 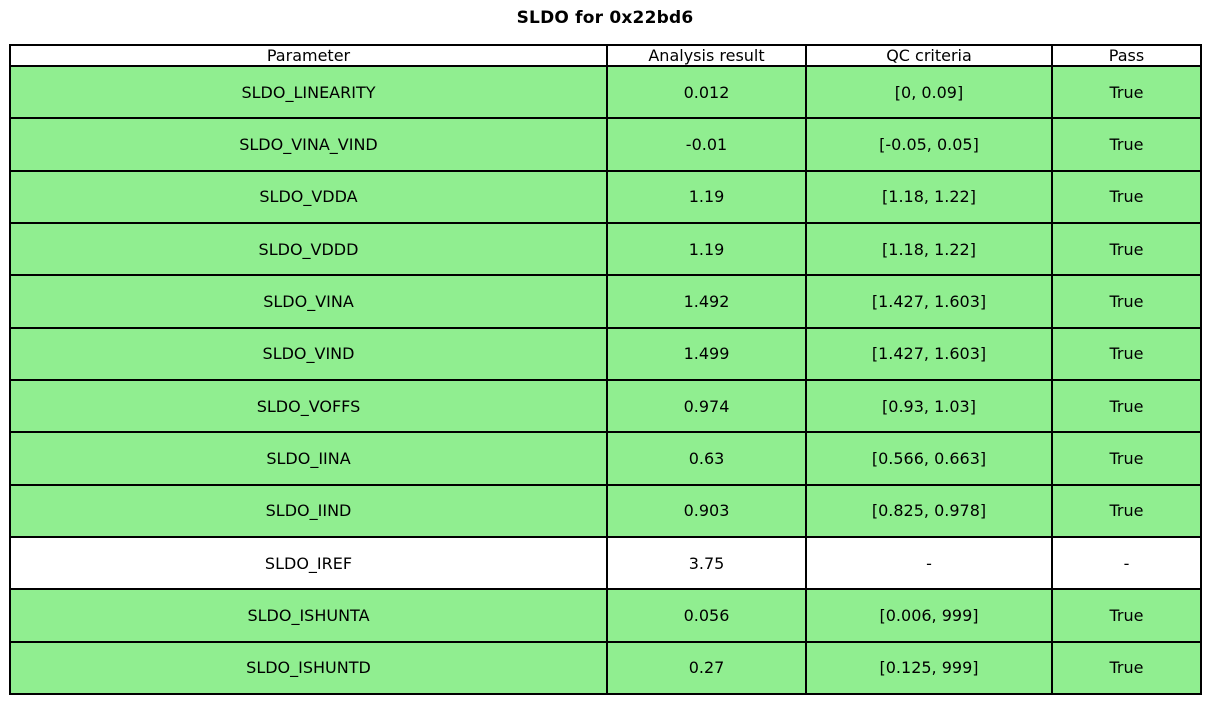 I want to click on table-row: SLDO_VINA 1.492 [1.427, 1.603] True, so click(x=605, y=301).